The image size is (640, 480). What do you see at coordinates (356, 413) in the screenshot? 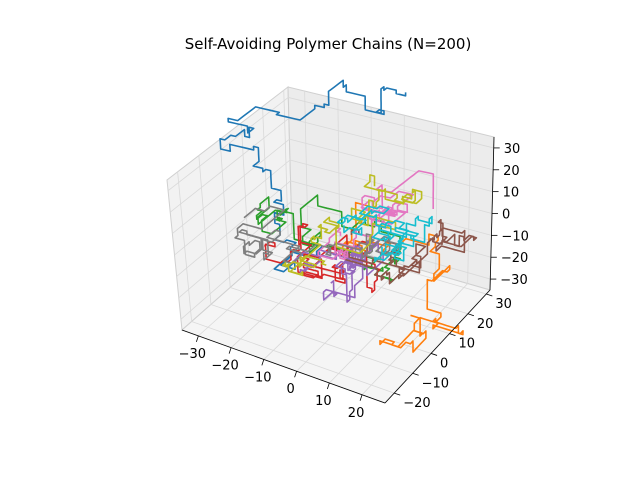
I see `x-tick-label: 20` at bounding box center [356, 413].